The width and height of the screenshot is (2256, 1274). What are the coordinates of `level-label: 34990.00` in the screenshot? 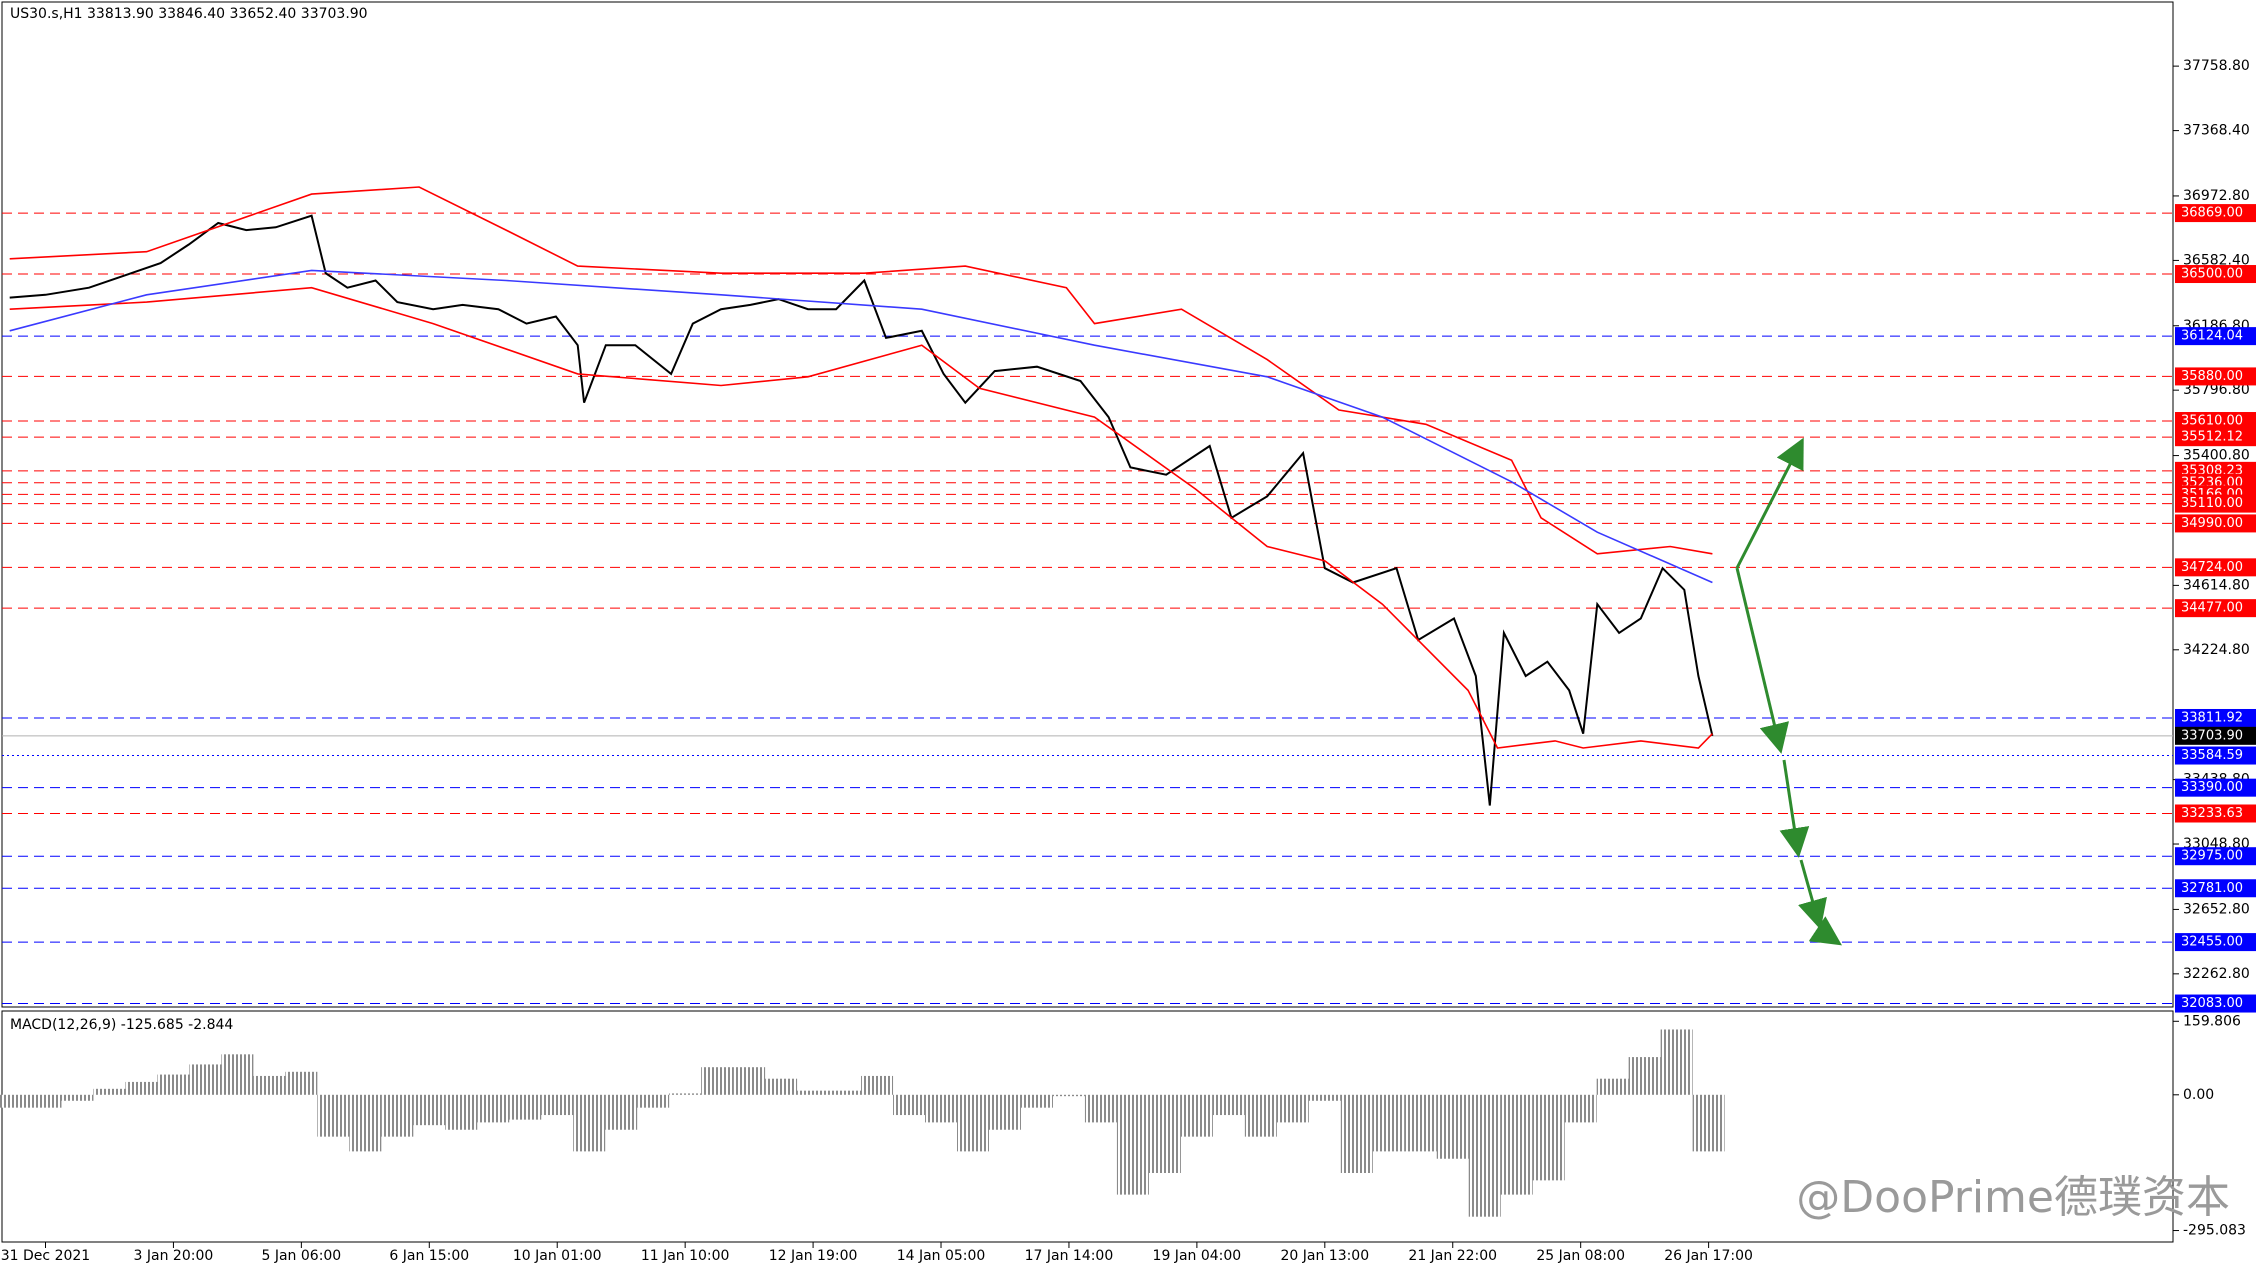 It's located at (2212, 523).